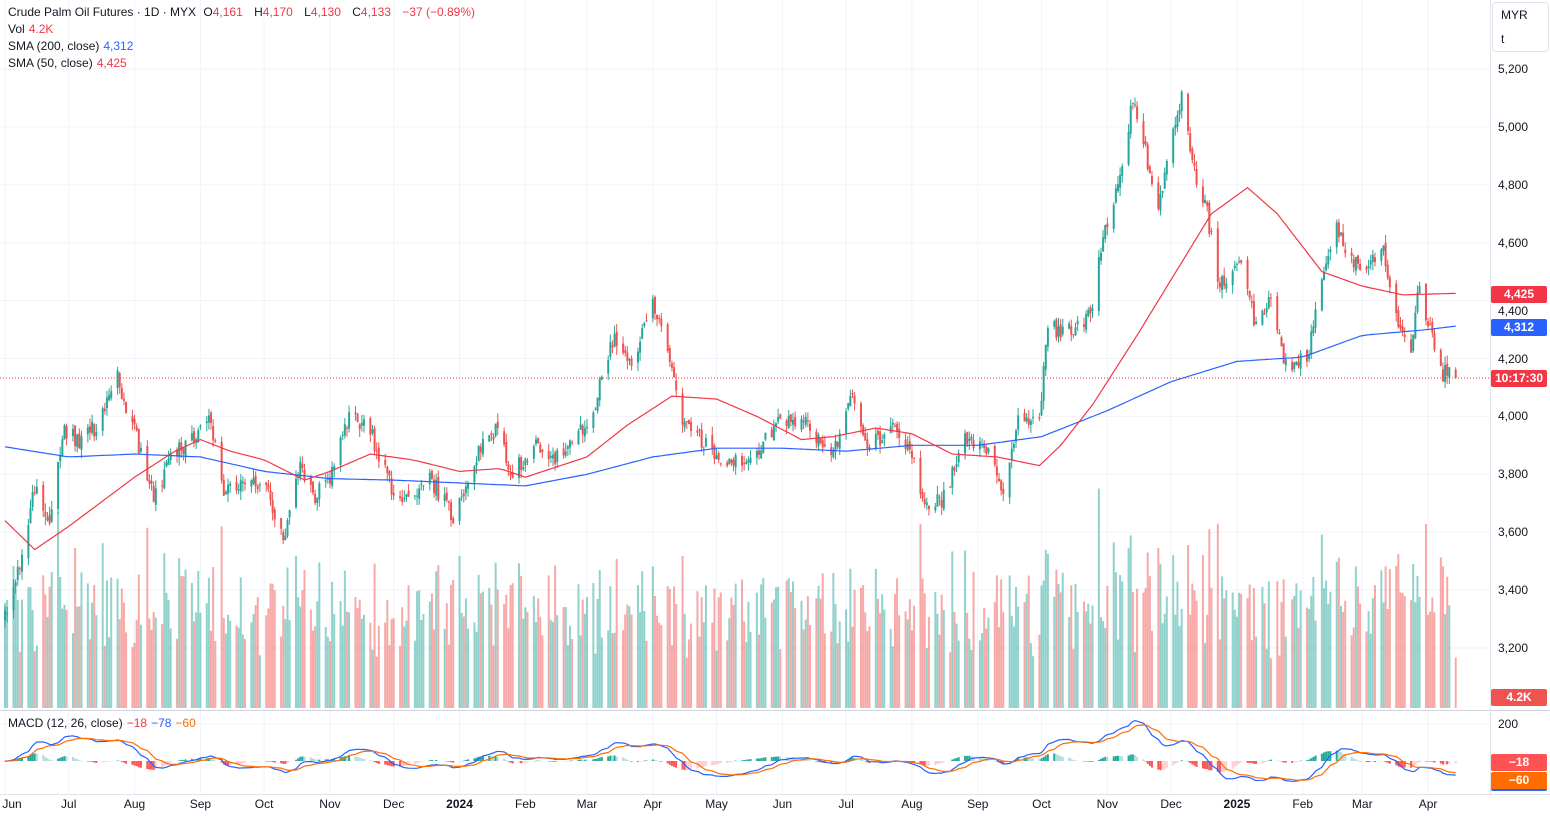 This screenshot has width=1550, height=823. I want to click on volume-legend: Vol 4.2K, so click(32, 29).